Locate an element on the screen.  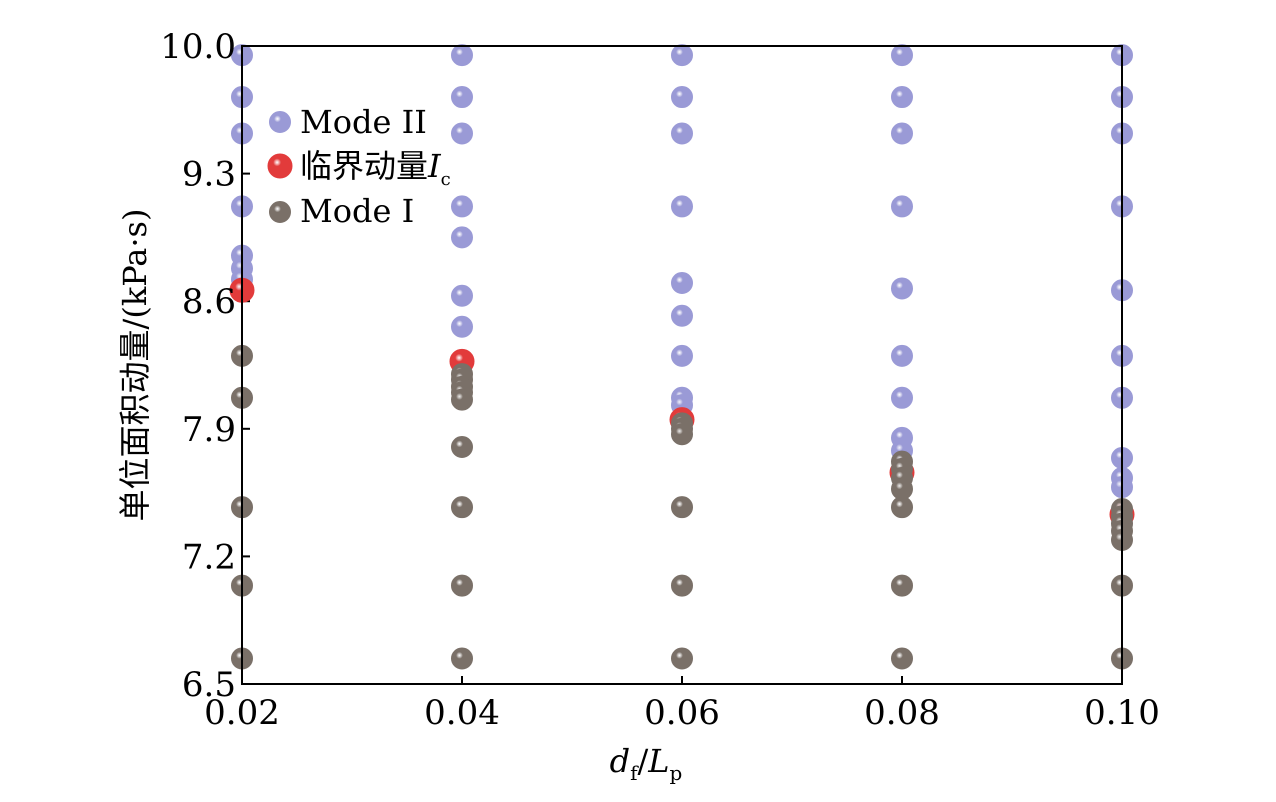
x-tick-label: 0.10 is located at coordinates (1122, 713).